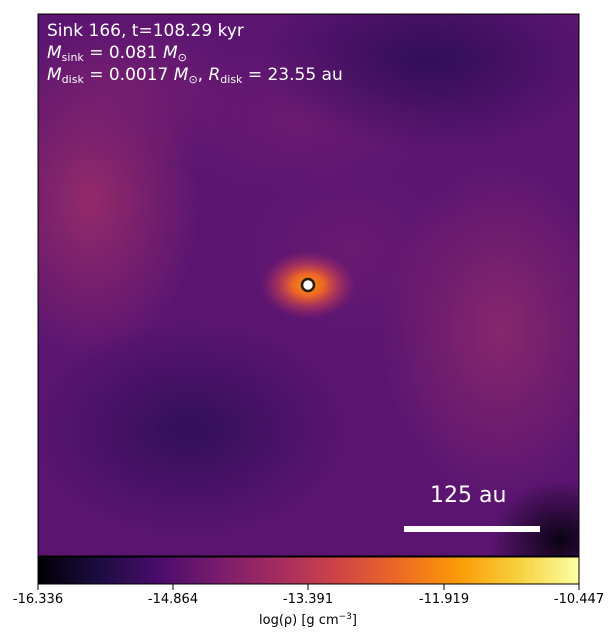  What do you see at coordinates (299, 620) in the screenshot?
I see `colorbar-label-main: log(ρ) [g cm` at bounding box center [299, 620].